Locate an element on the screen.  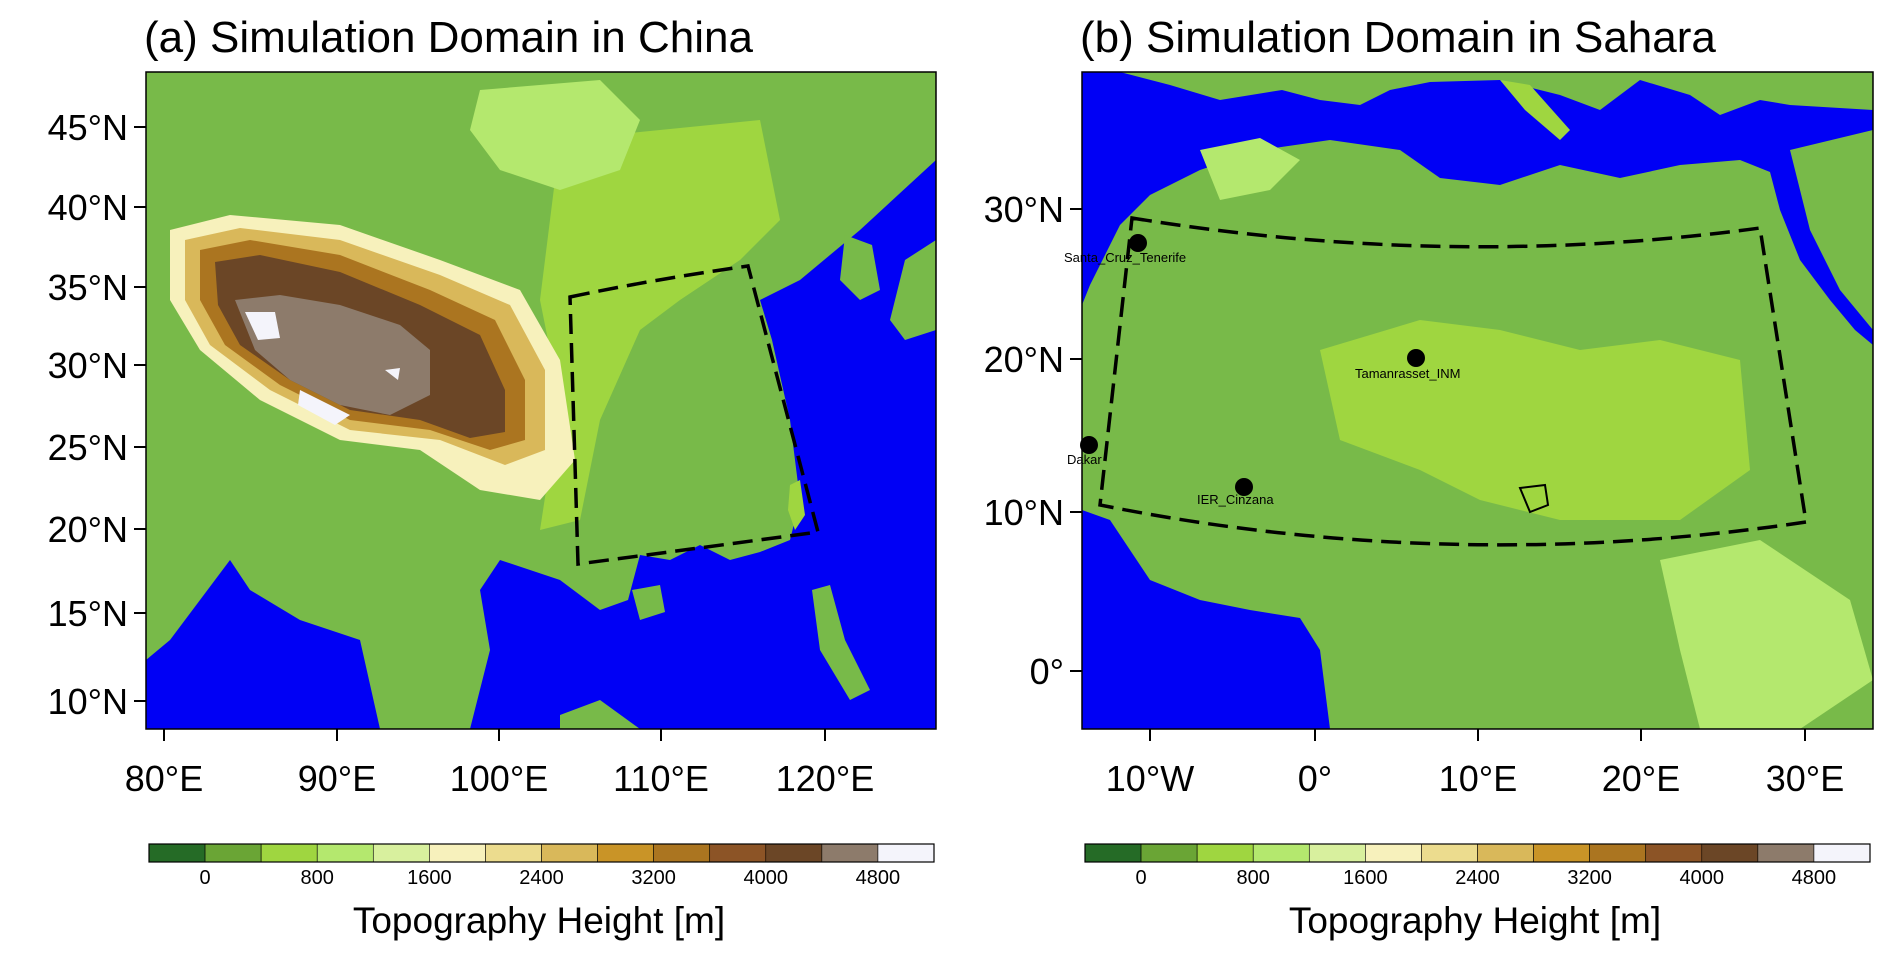
colorbar-a-title: Topography Height [m] is located at coordinates (539, 920).